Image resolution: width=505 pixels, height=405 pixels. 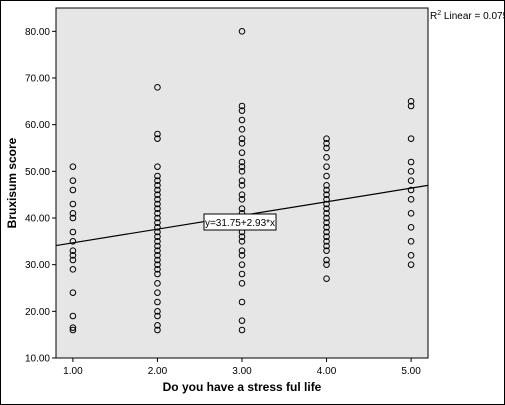 What do you see at coordinates (73, 371) in the screenshot?
I see `x-tick-label: 1.00` at bounding box center [73, 371].